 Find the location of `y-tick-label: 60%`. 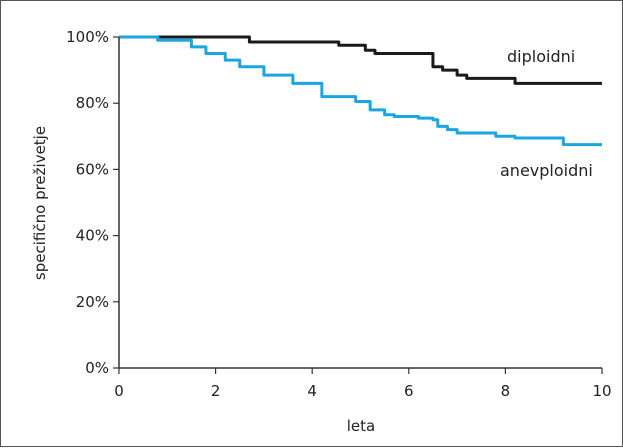

y-tick-label: 60% is located at coordinates (92, 169).